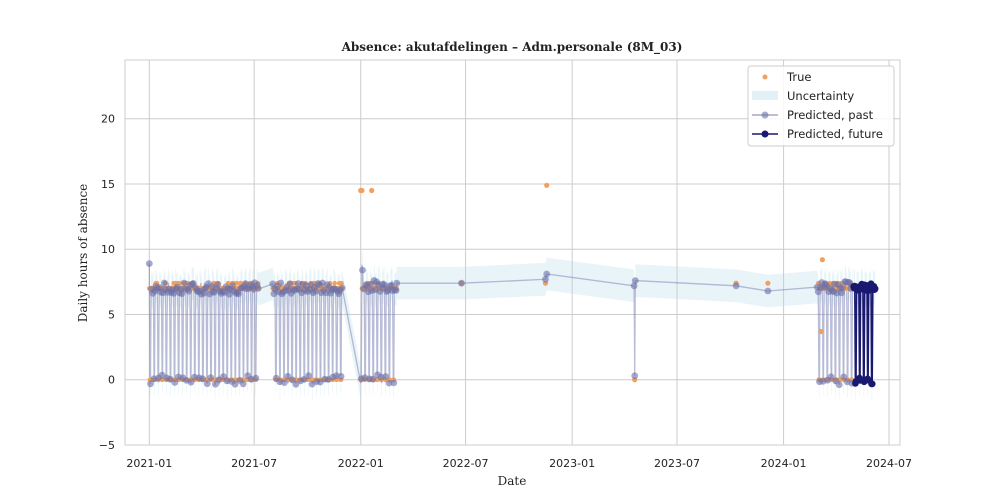 The image size is (1000, 500). I want to click on x-tick-label: 2023-07, so click(677, 463).